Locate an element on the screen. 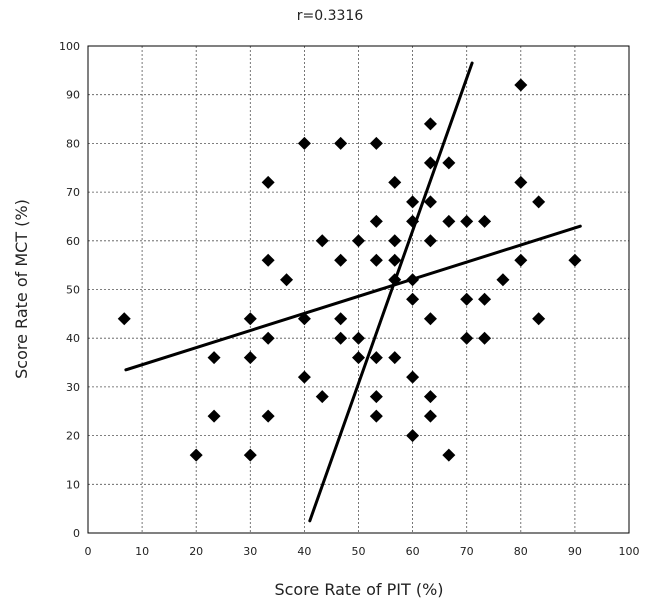  x-tick-labels: 0 10 20 30 40 50 60 70 80 90 100 is located at coordinates (362, 551).